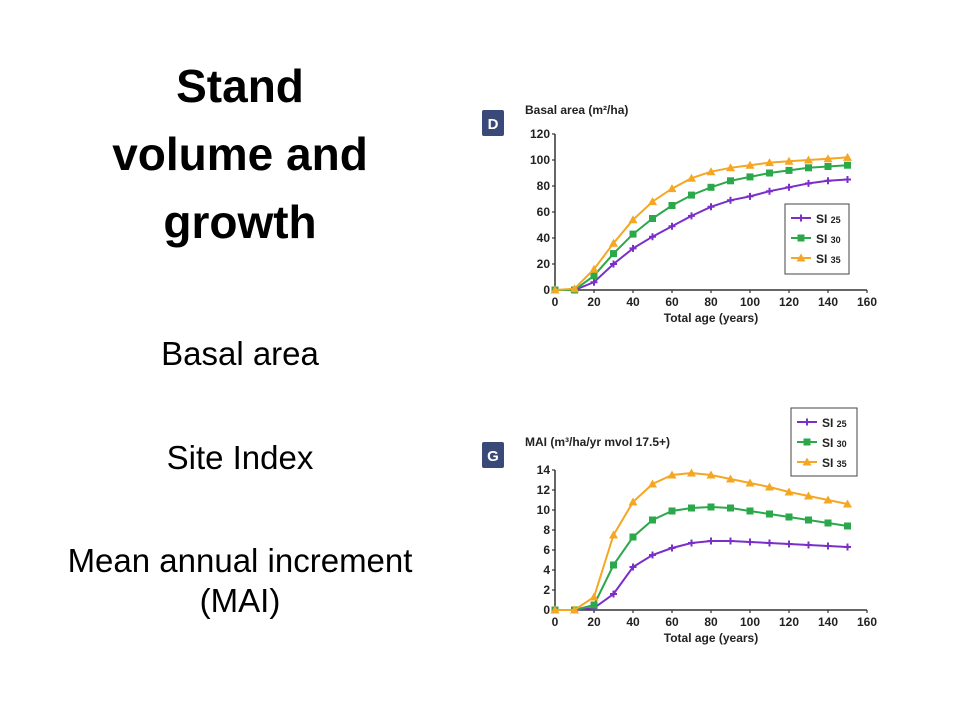  I want to click on y-tick-label: 100, so click(540, 160).